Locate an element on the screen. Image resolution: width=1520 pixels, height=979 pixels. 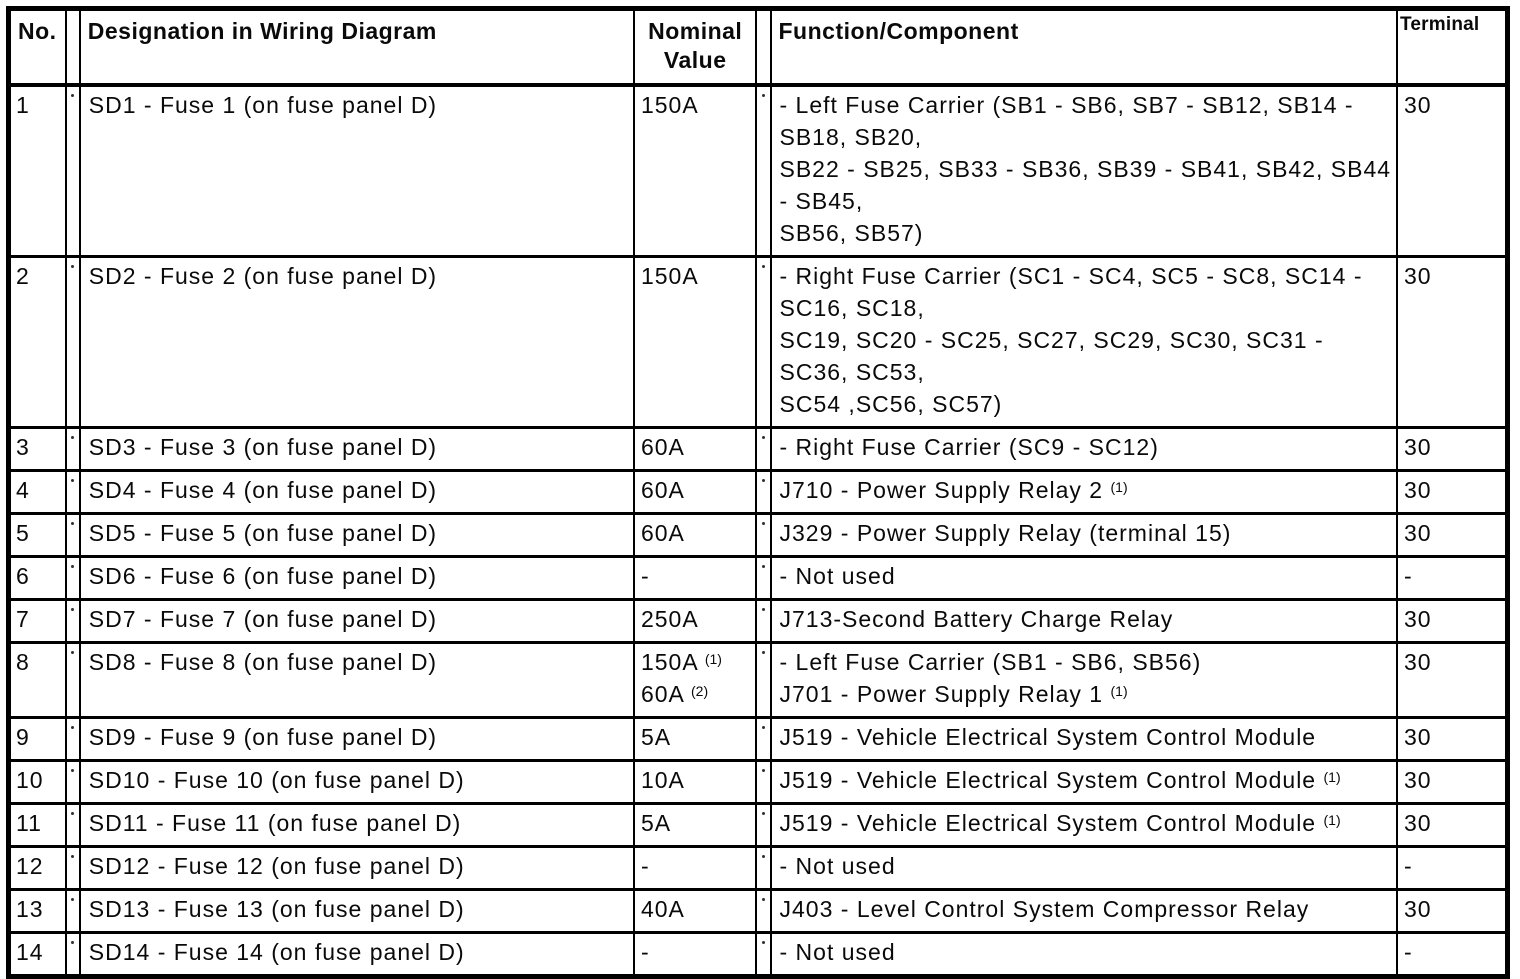
footnote-marker: (1) is located at coordinates (1119, 690).